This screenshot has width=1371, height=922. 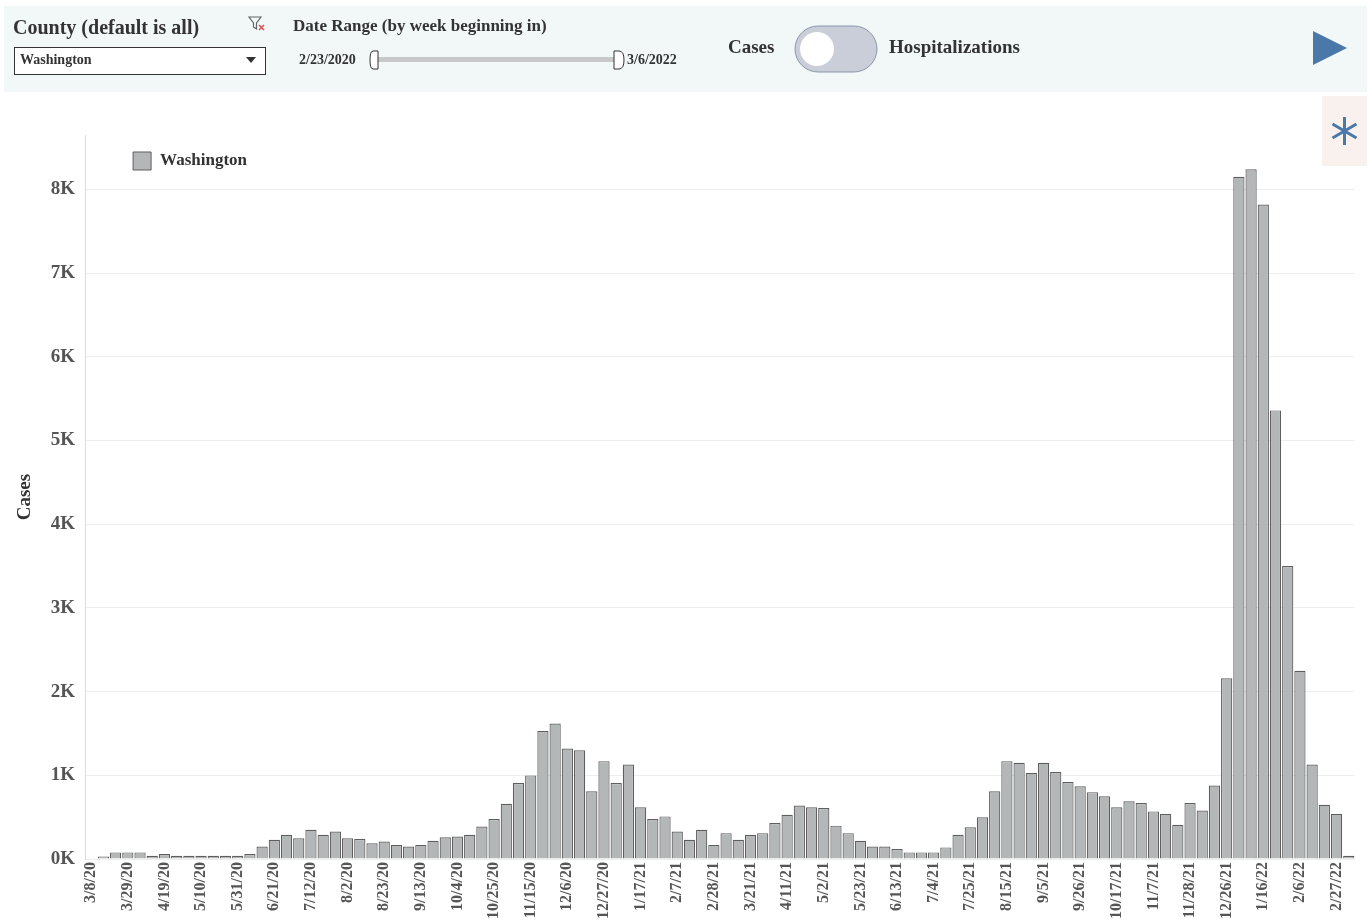 What do you see at coordinates (126, 886) in the screenshot?
I see `x-tick-label: 3/29/20` at bounding box center [126, 886].